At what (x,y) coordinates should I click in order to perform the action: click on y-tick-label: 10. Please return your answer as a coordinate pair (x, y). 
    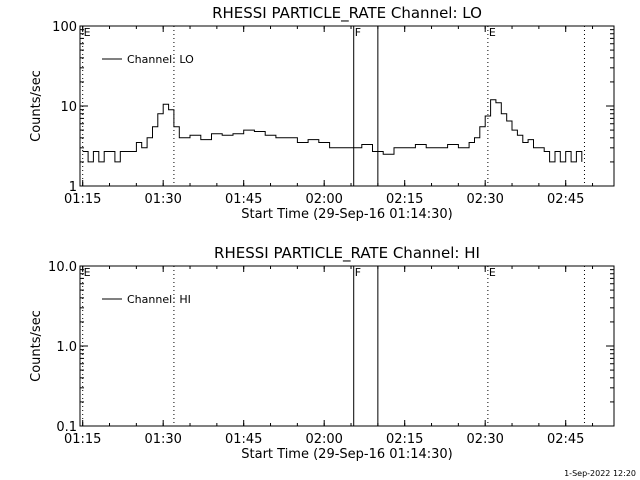
    Looking at the image, I should click on (68, 107).